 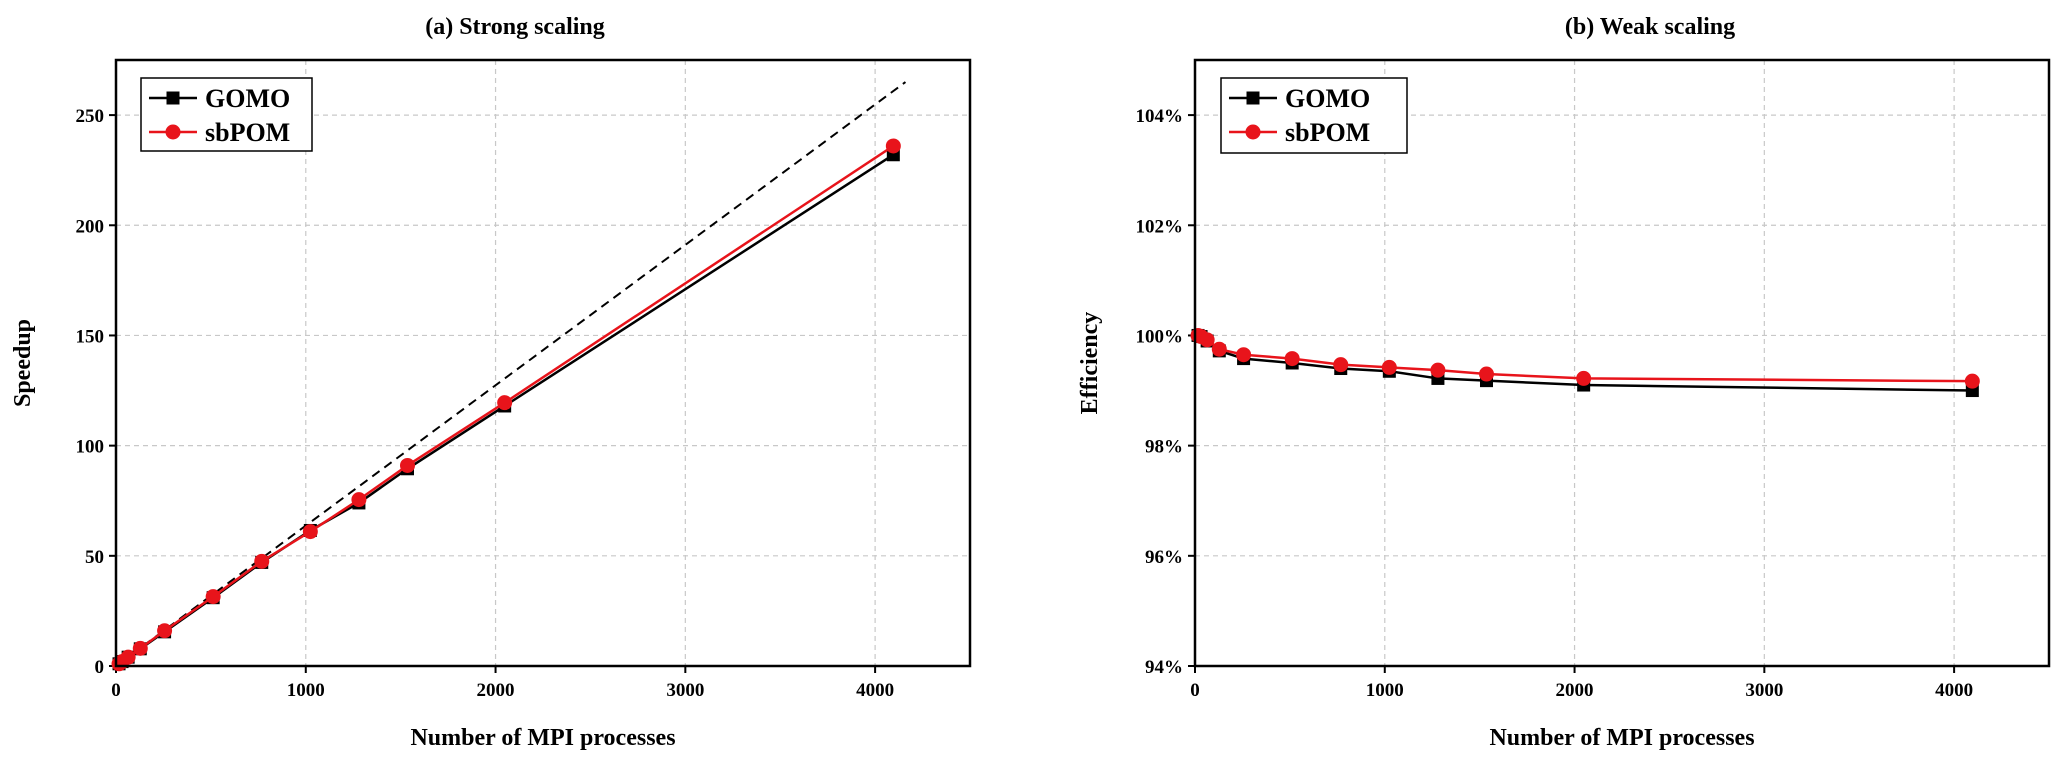 I want to click on y-tick-label: 250, so click(x=90, y=116).